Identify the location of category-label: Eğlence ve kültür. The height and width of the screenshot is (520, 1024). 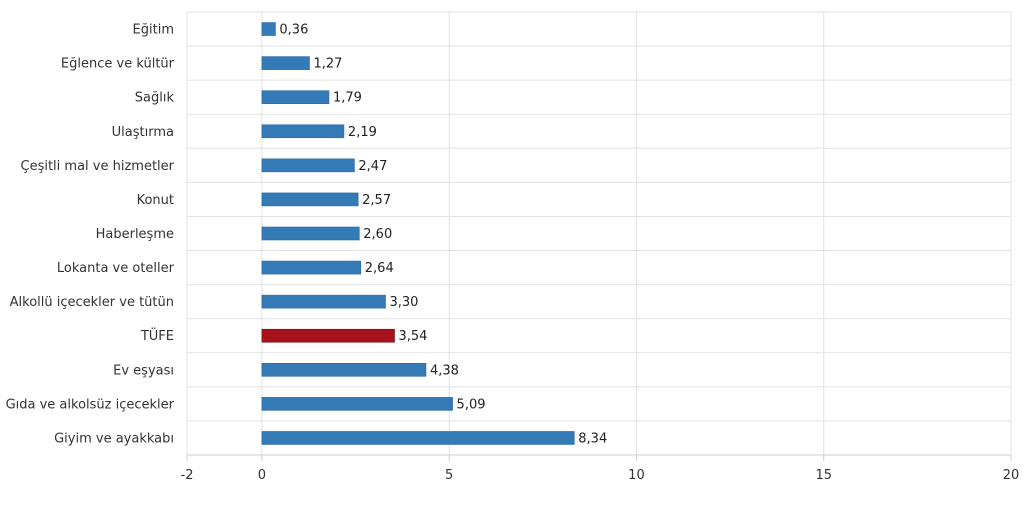
(118, 64).